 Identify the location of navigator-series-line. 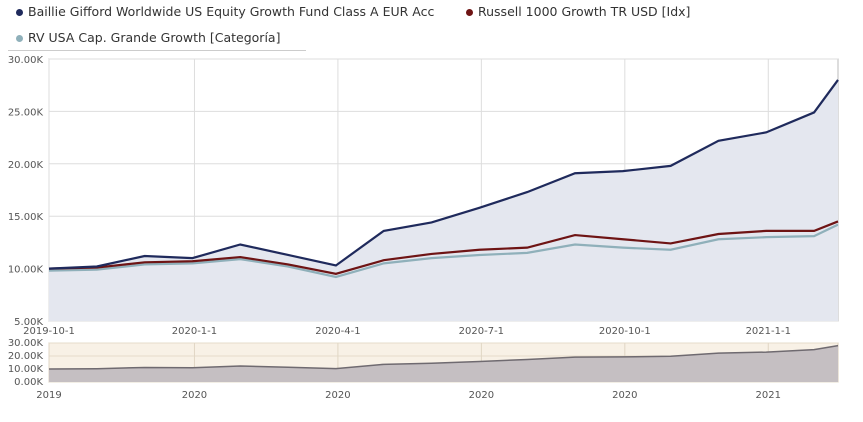
(443, 357).